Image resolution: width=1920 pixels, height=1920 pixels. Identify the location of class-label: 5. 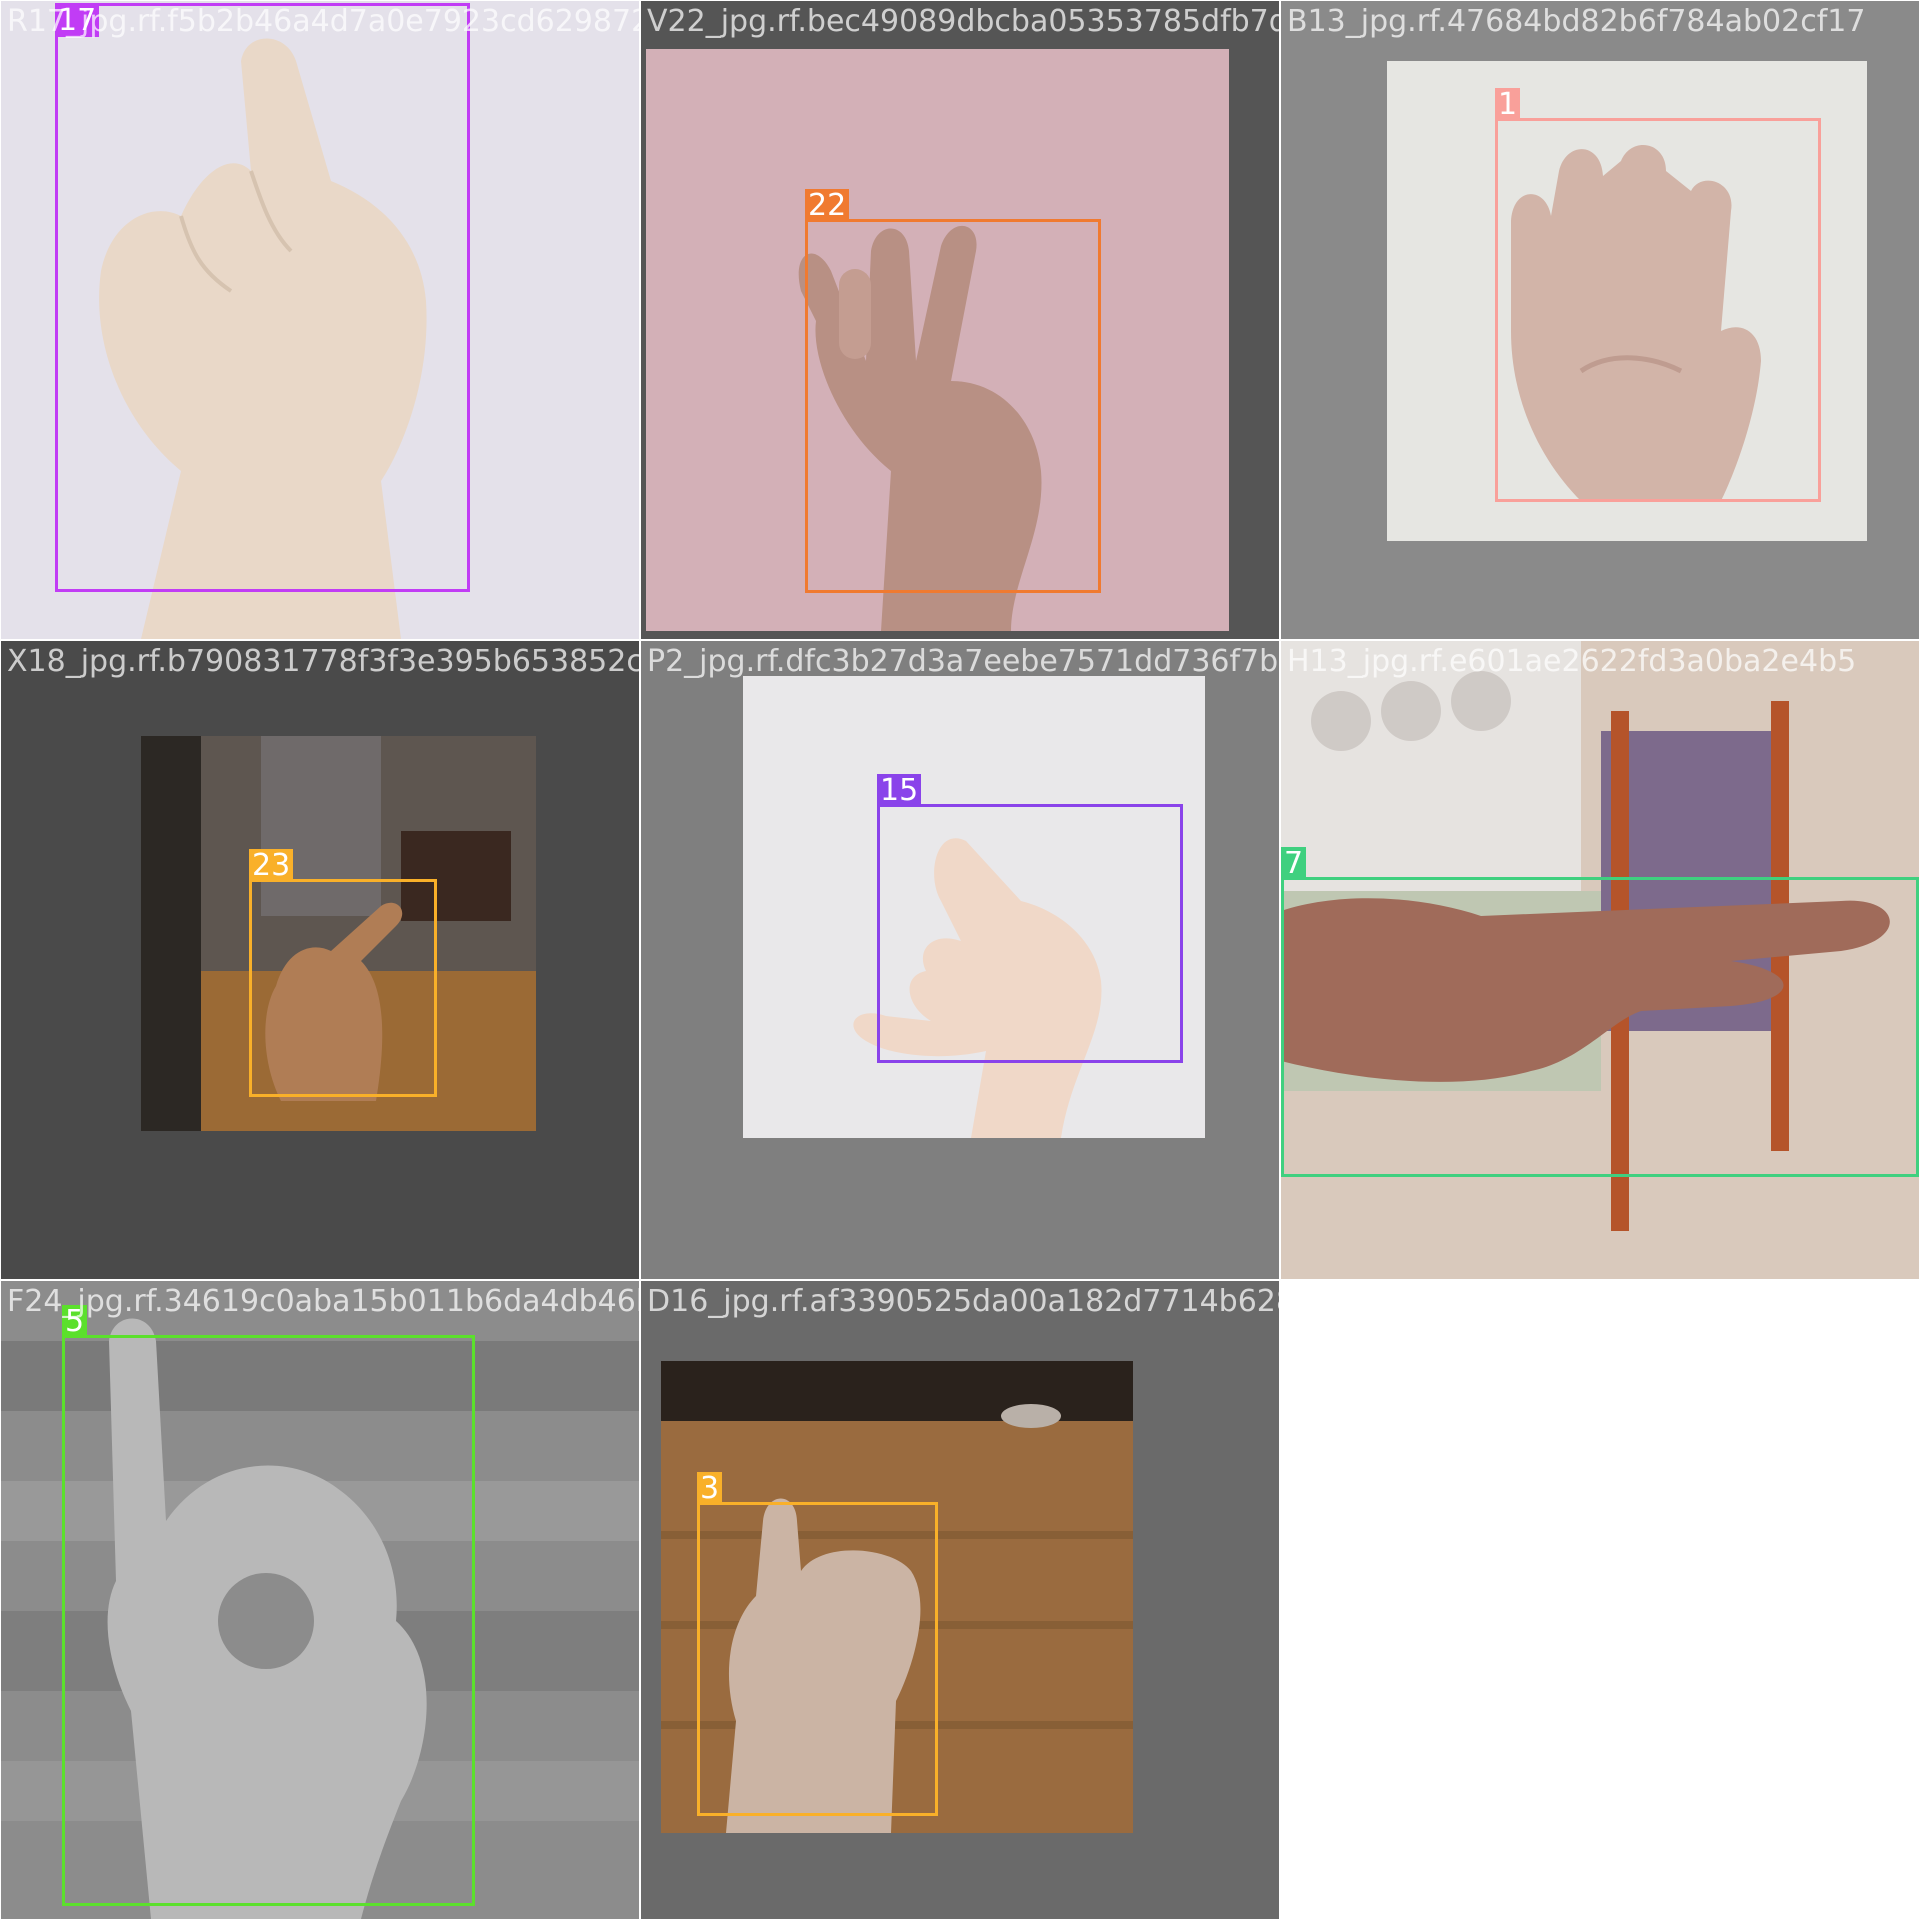
(75, 1322).